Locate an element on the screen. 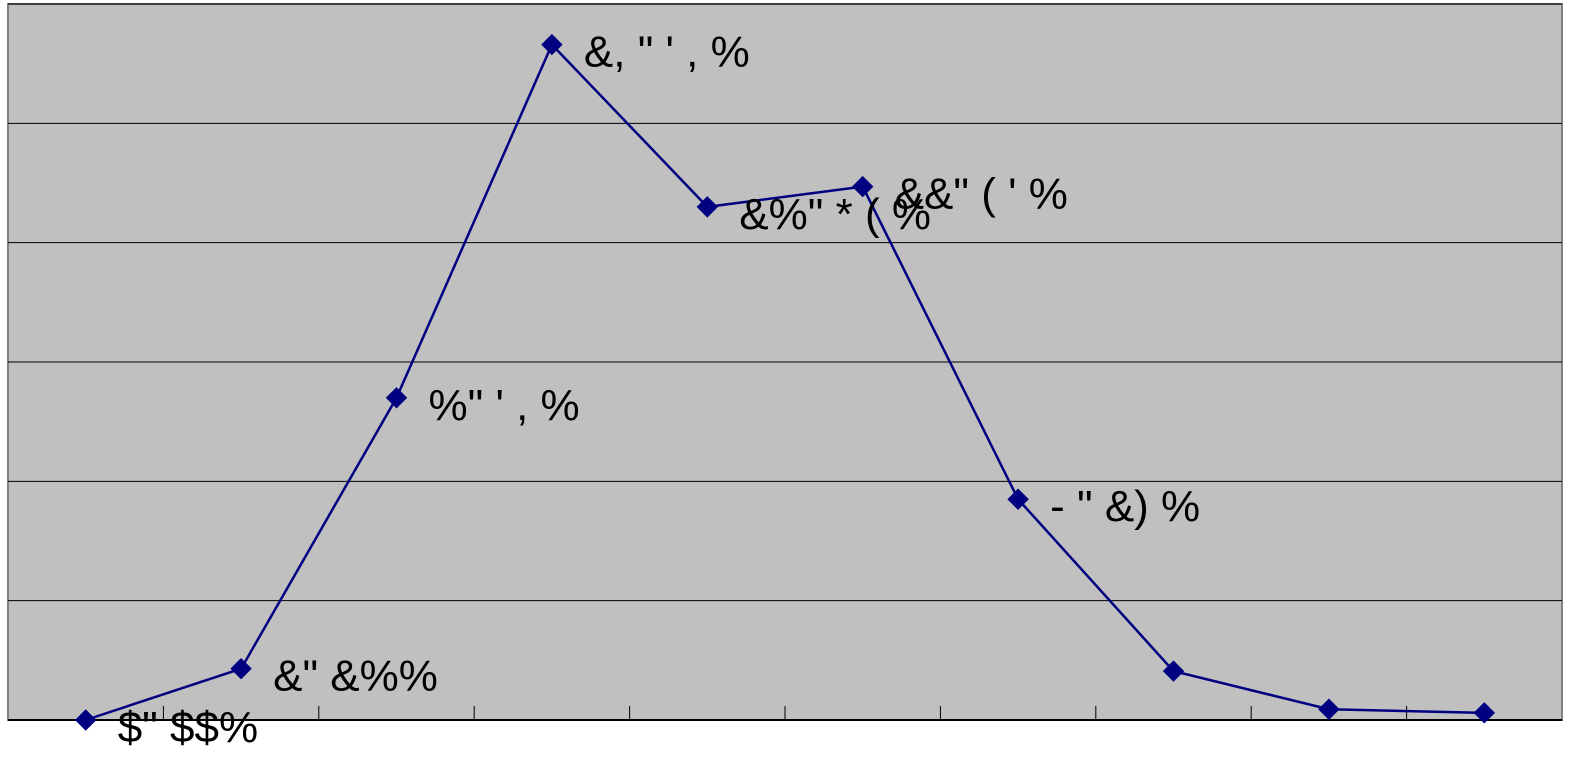  data-label: &&" ( ' % is located at coordinates (981, 194).